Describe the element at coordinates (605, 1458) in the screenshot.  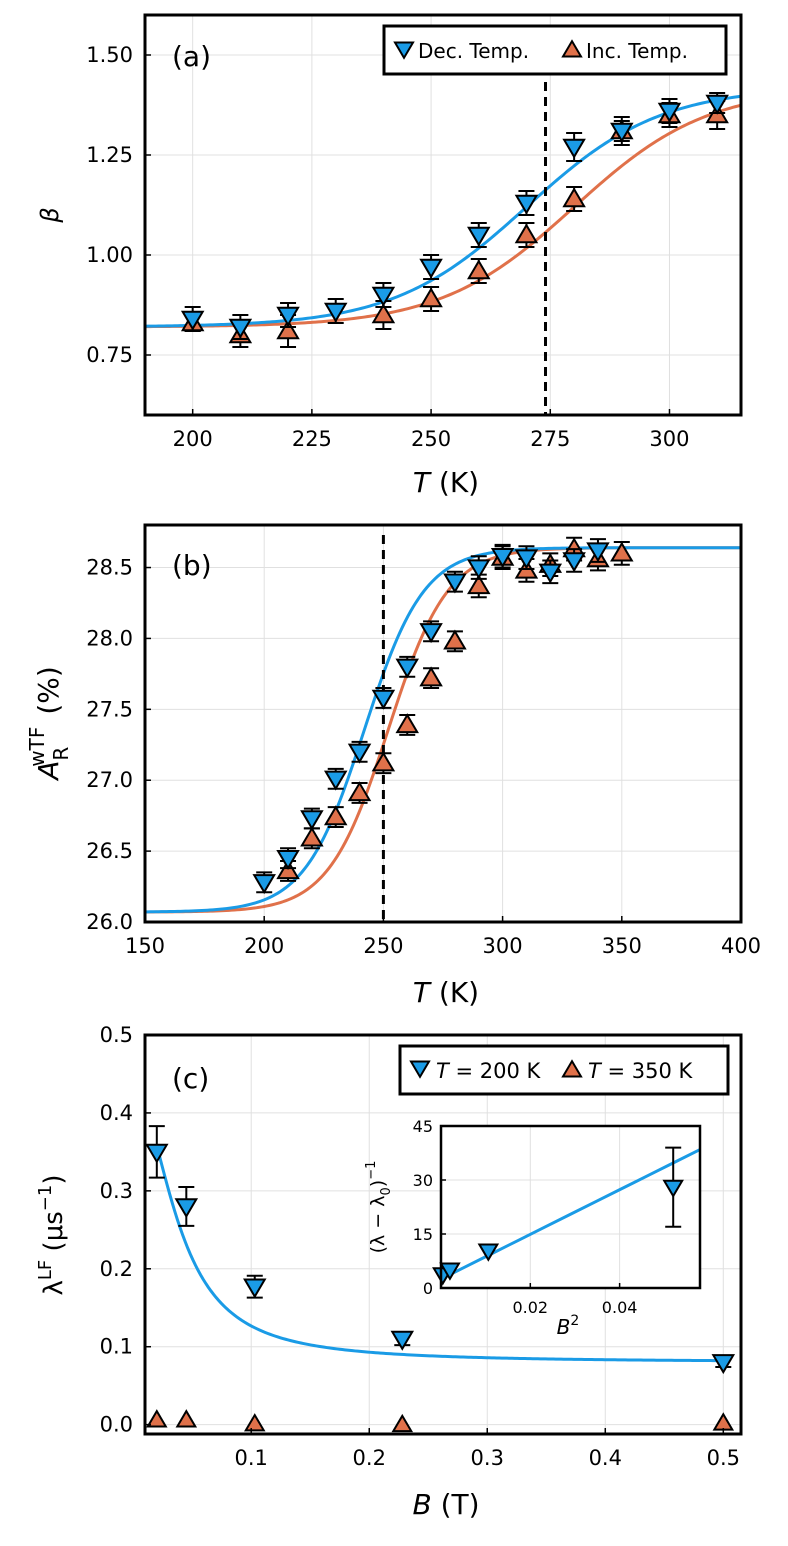
I see `x-tick-label: 0.4` at that location.